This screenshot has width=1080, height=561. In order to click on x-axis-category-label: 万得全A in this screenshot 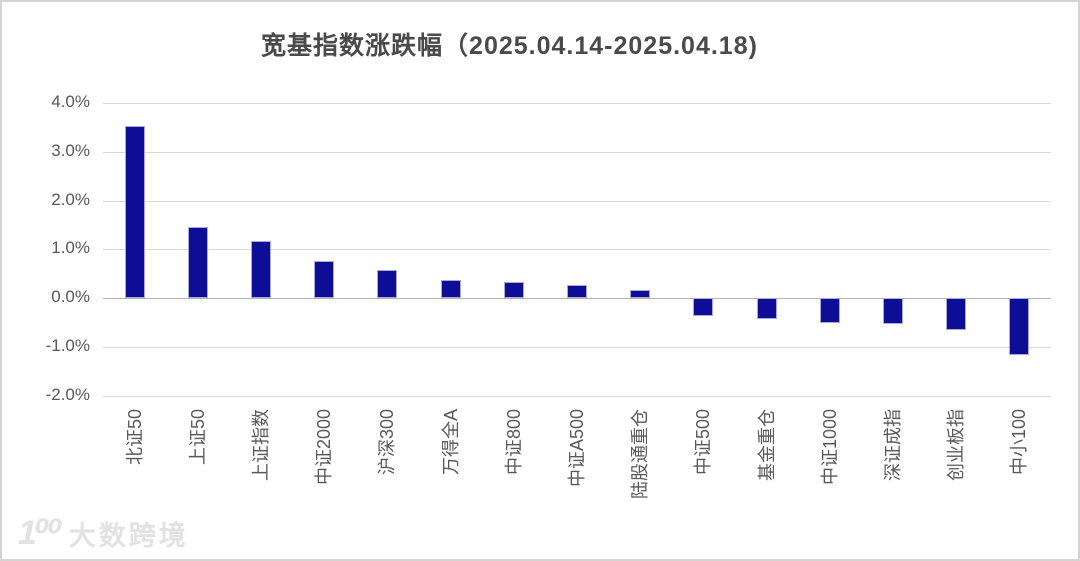, I will do `click(450, 442)`.